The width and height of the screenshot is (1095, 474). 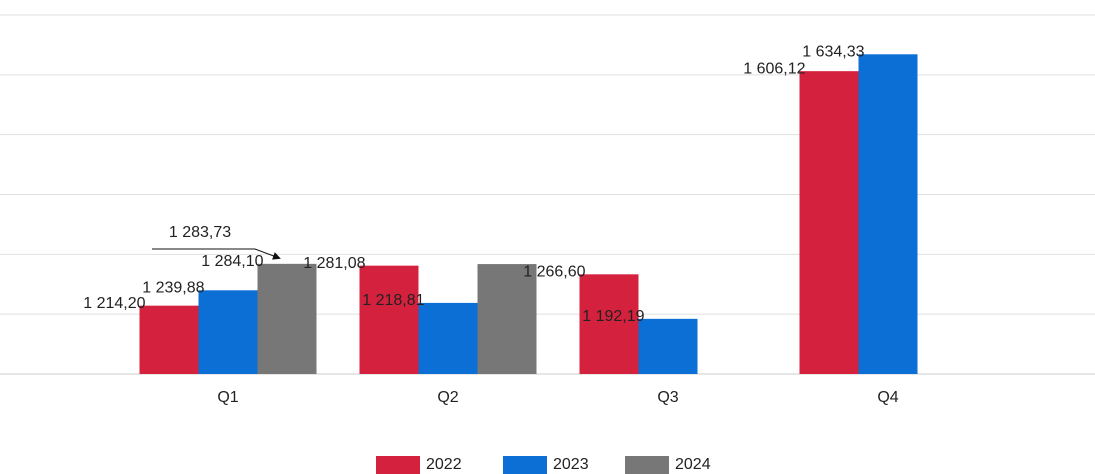 What do you see at coordinates (693, 464) in the screenshot?
I see `legend-label: 2024` at bounding box center [693, 464].